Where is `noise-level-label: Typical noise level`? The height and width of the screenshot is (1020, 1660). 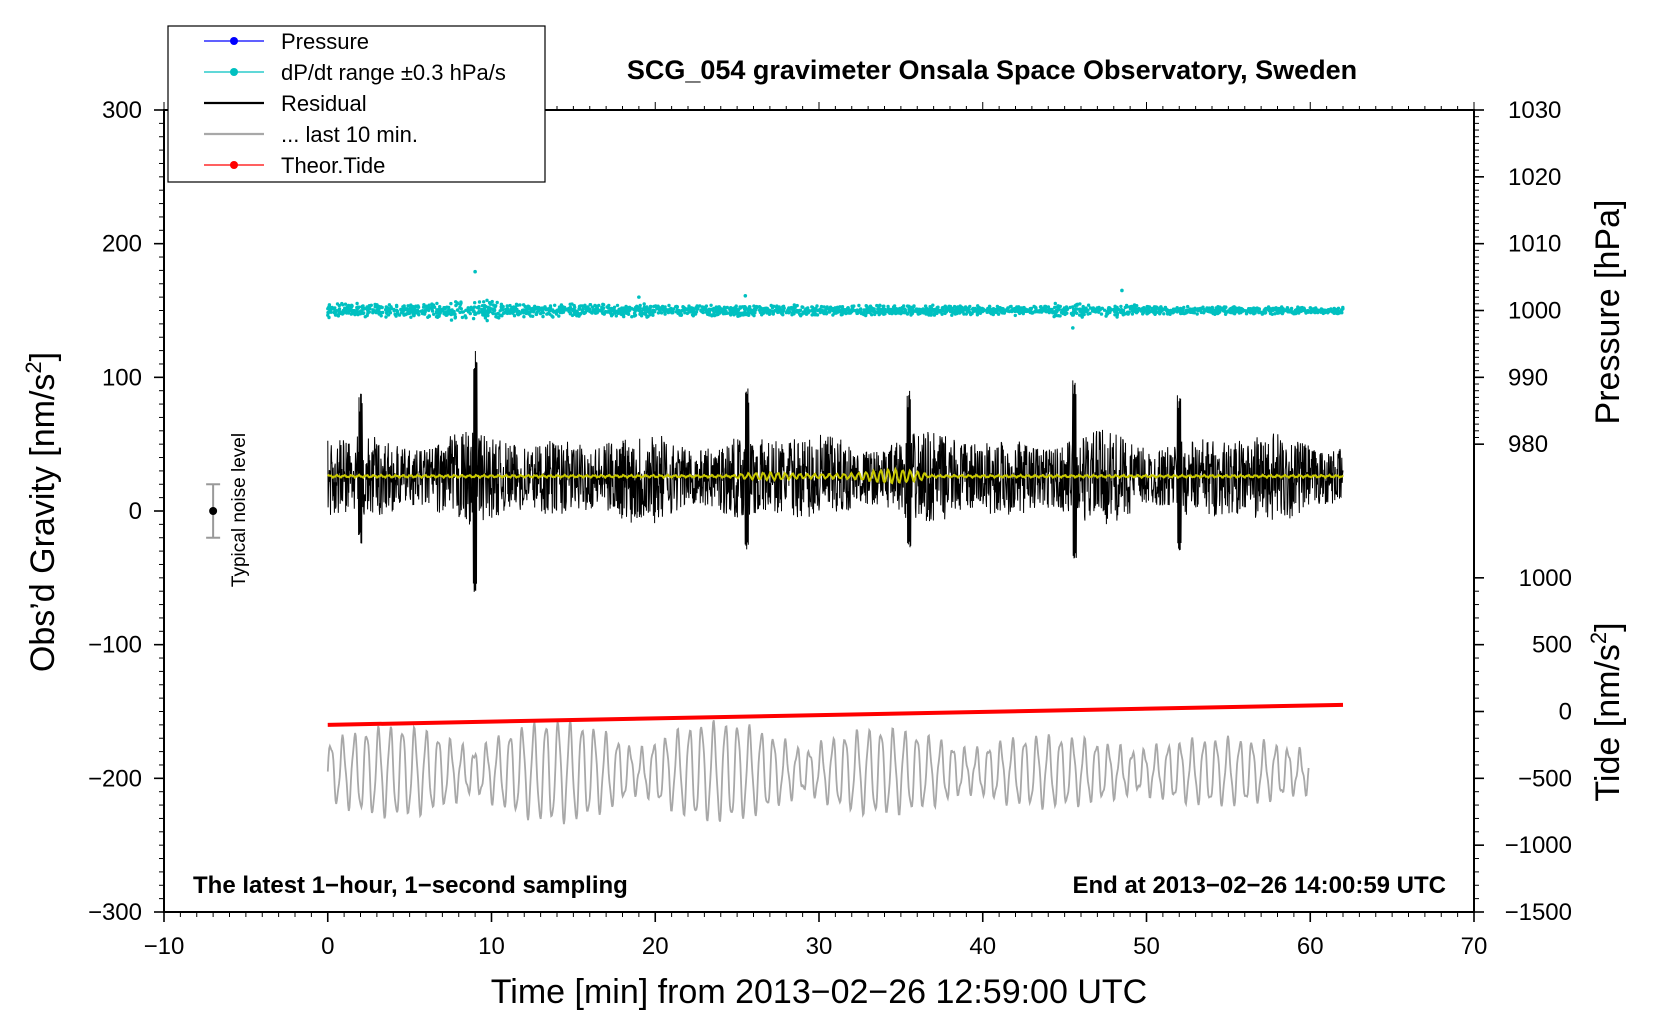 noise-level-label: Typical noise level is located at coordinates (239, 510).